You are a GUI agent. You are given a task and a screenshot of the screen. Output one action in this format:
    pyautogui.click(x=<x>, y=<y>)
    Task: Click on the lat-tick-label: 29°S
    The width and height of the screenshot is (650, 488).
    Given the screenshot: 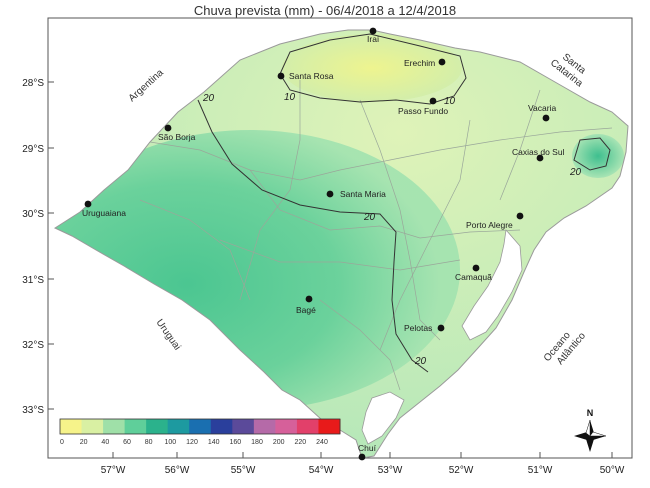 What is the action you would take?
    pyautogui.click(x=33, y=149)
    